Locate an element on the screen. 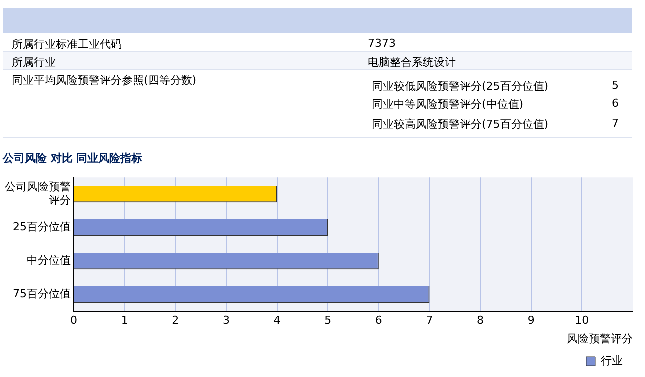 The image size is (645, 377). x-tick-label: 6 is located at coordinates (378, 321).